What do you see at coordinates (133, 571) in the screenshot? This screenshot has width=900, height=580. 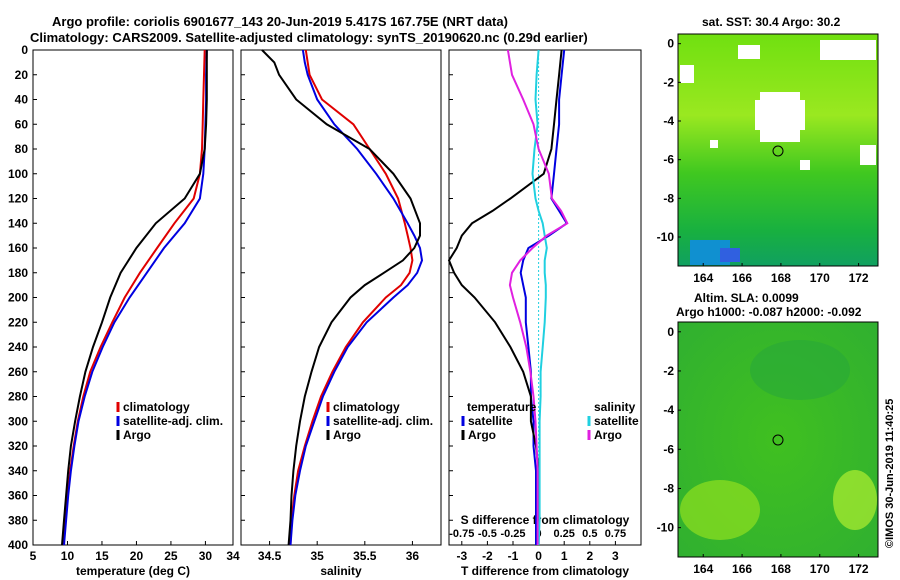 I see `temperature-xlabel: temperature (deg C)` at bounding box center [133, 571].